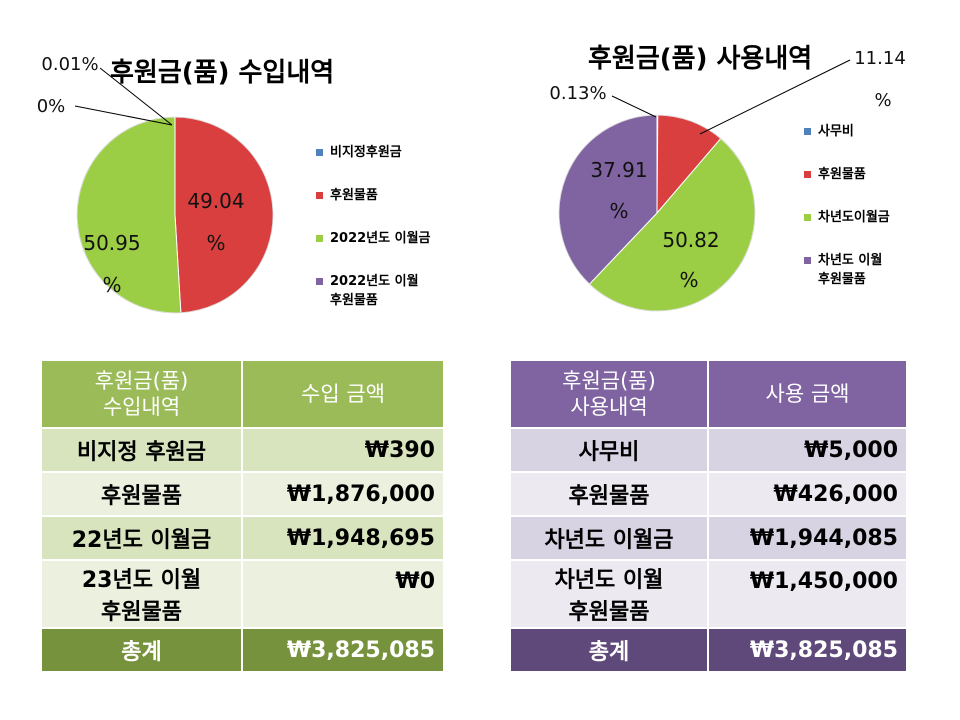 This screenshot has width=960, height=720. I want to click on income-legend: 비지정후원금 후원물품 2022년도 이월금 2022년도 이월 후원물품, so click(373, 238).